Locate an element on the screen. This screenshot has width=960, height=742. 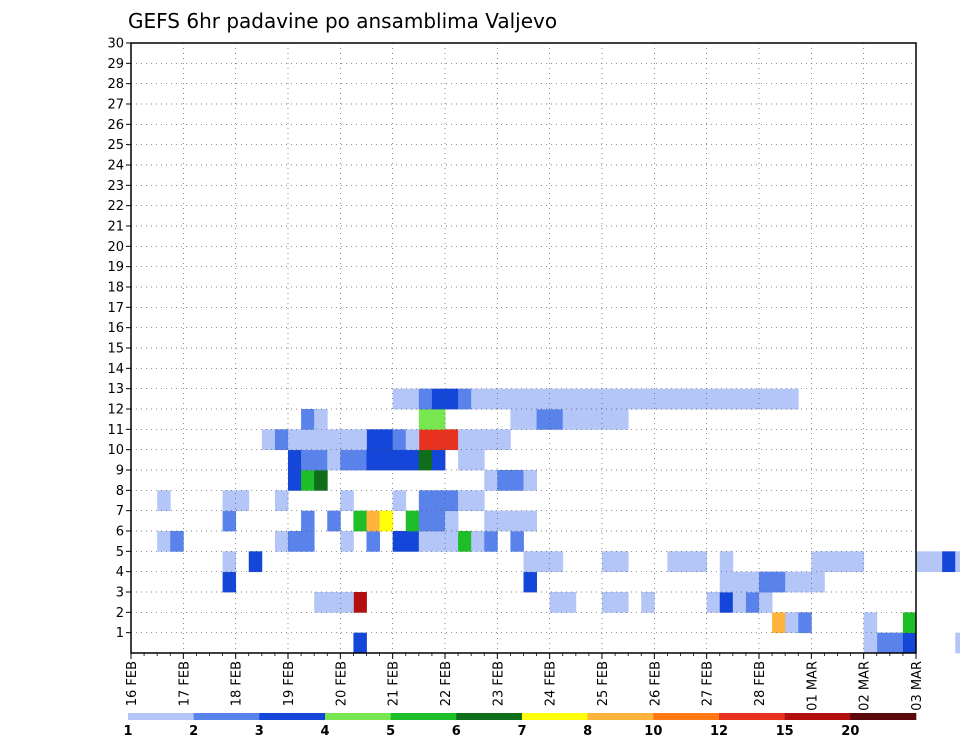
y-tick-label: 14 is located at coordinates (115, 369).